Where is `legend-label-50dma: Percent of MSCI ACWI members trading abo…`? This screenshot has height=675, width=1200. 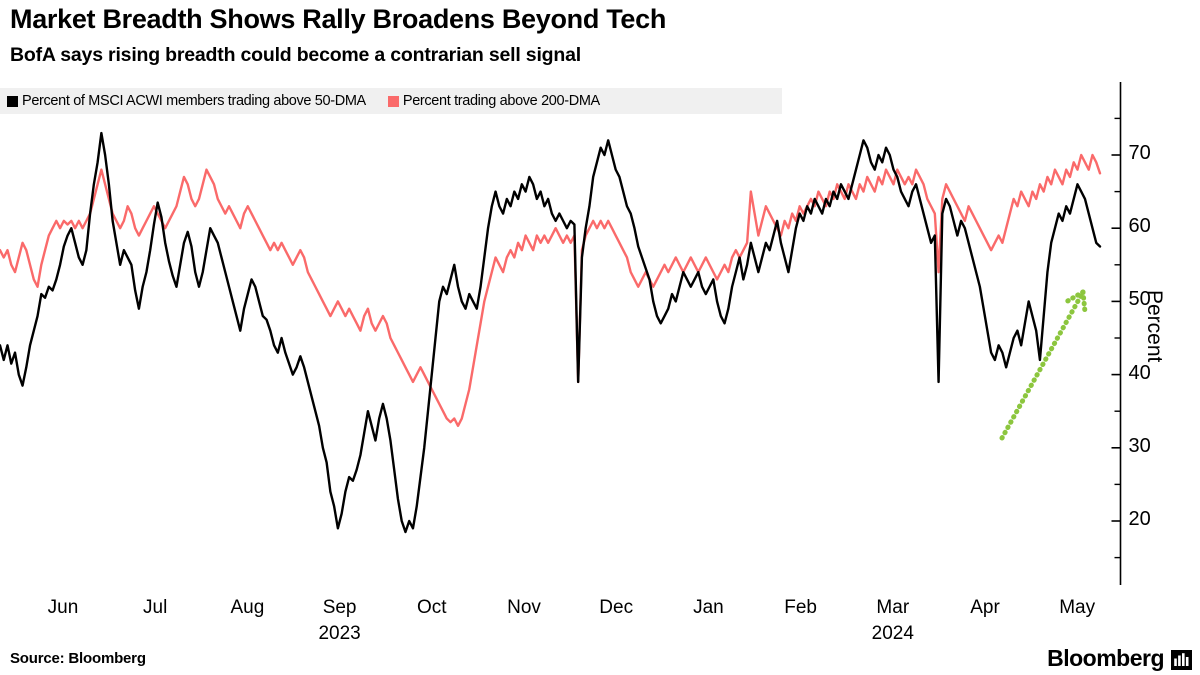 legend-label-50dma: Percent of MSCI ACWI members trading abo… is located at coordinates (194, 101).